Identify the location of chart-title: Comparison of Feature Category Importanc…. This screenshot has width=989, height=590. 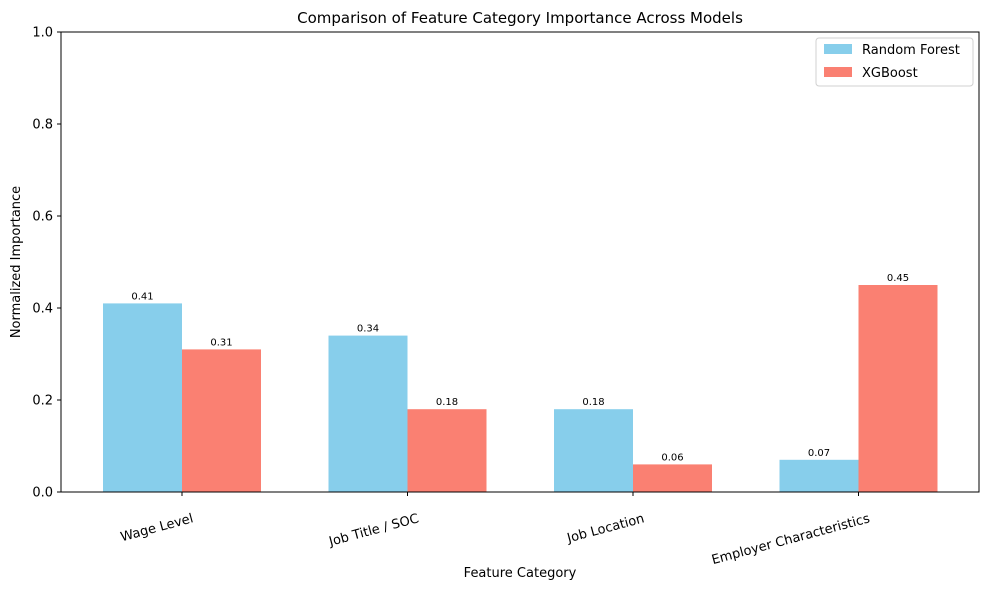
(520, 18).